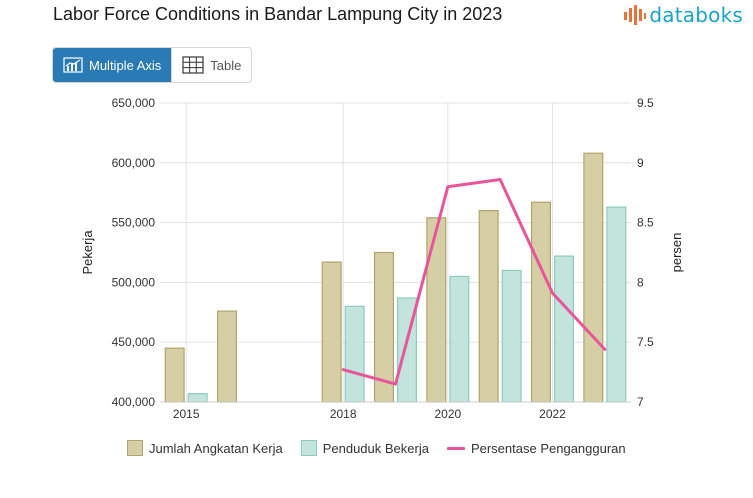 Image resolution: width=753 pixels, height=498 pixels. What do you see at coordinates (375, 448) in the screenshot?
I see `legend-label: Penduduk Bekerja` at bounding box center [375, 448].